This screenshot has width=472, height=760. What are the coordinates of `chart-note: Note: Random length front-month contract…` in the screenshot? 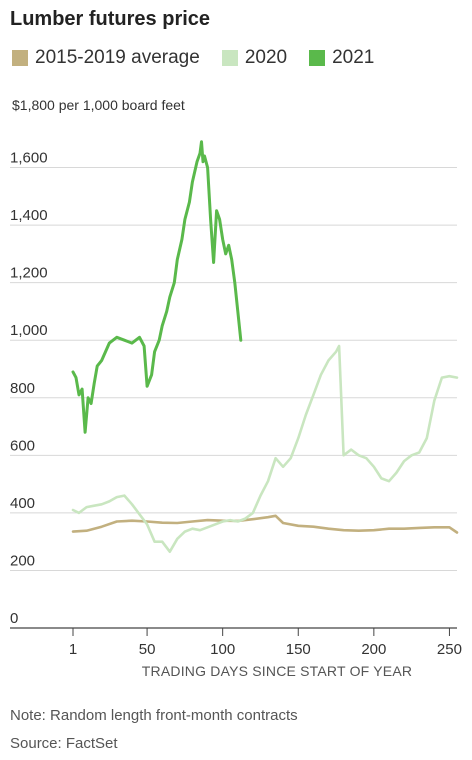 It's located at (154, 715).